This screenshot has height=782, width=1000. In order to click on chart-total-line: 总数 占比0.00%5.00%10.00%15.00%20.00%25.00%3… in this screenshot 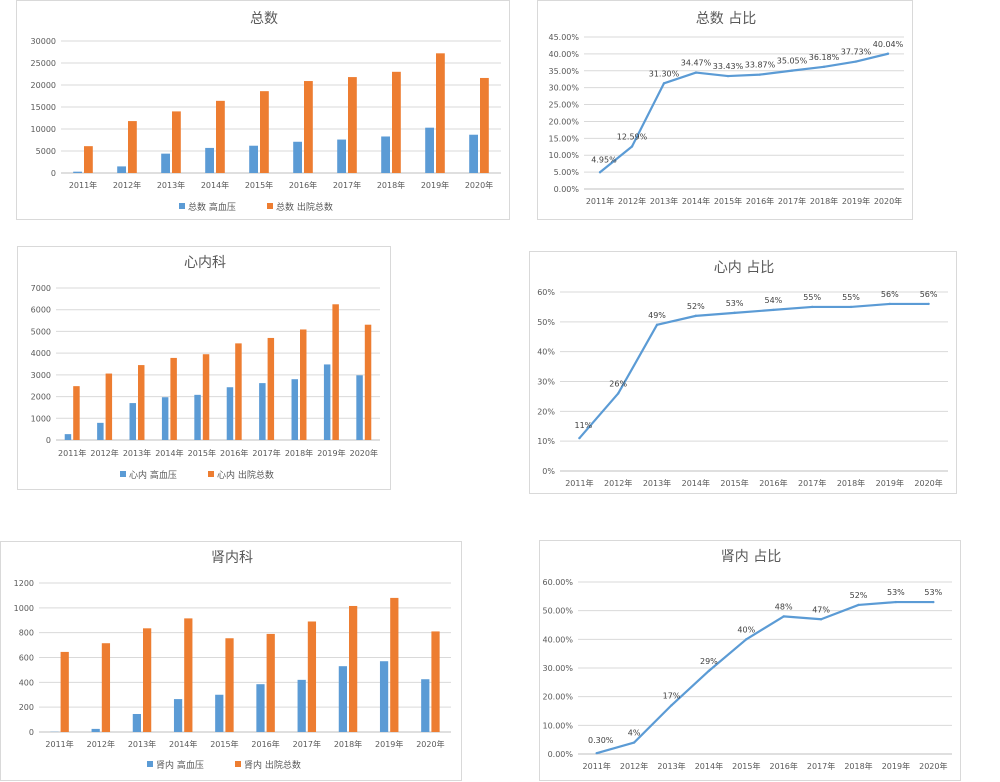, I will do `click(726, 111)`.